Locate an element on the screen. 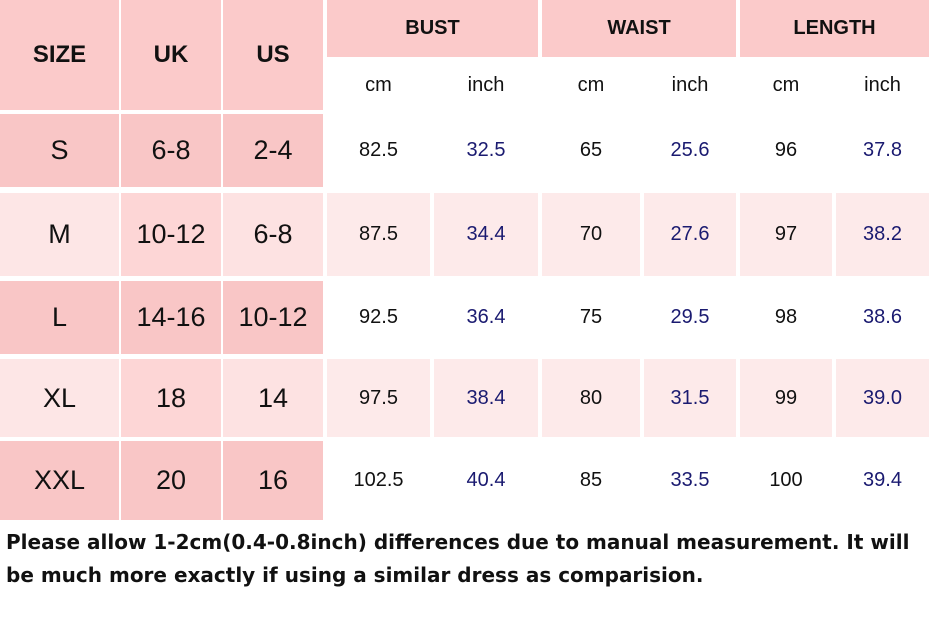  header-size: SIZE is located at coordinates (59, 55).